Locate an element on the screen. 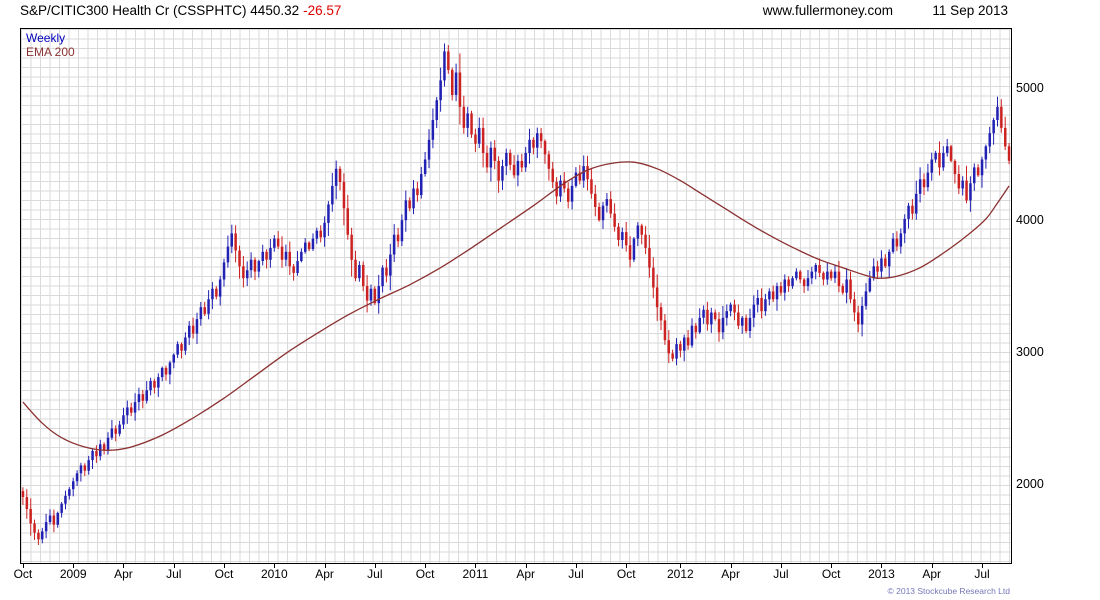 The width and height of the screenshot is (1100, 600). x-axis-label: 2013 is located at coordinates (881, 574).